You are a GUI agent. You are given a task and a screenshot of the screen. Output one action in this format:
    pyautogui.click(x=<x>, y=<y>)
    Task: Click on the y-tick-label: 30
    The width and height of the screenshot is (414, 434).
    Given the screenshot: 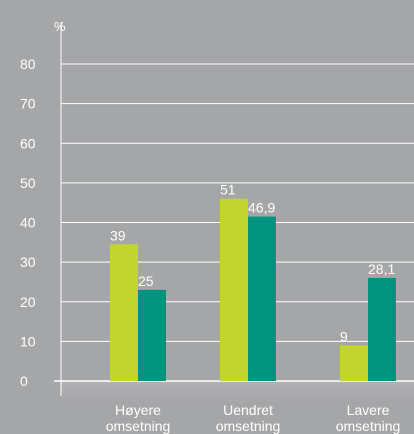 What is the action you would take?
    pyautogui.click(x=28, y=262)
    